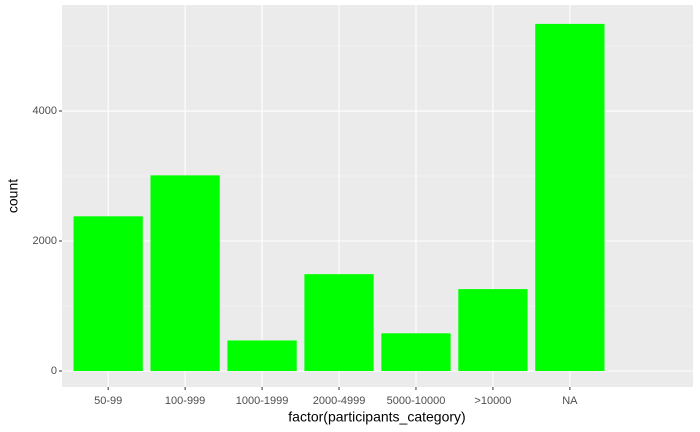  Describe the element at coordinates (416, 401) in the screenshot. I see `x-tick-label: 5000-10000` at that location.